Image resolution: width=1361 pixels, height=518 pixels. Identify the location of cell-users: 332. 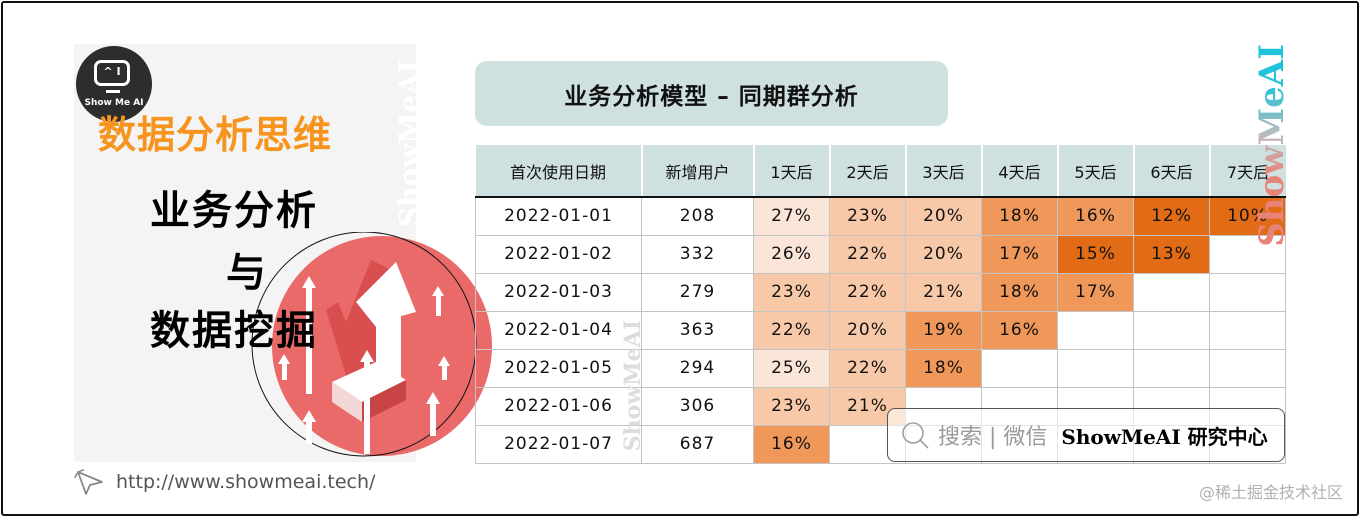
(697, 254).